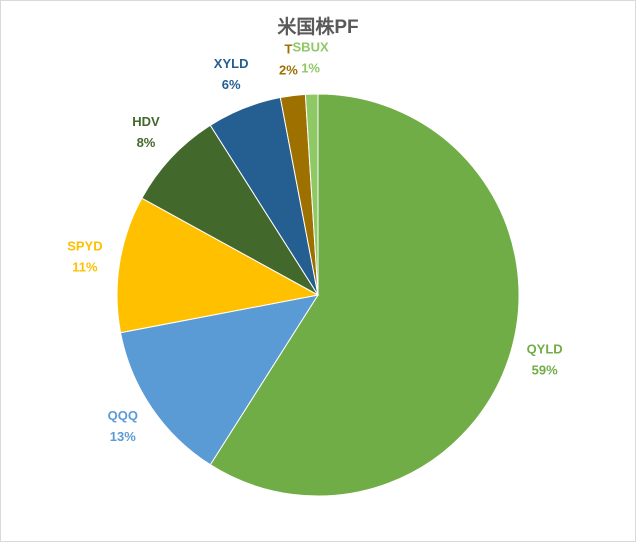 The height and width of the screenshot is (542, 636). What do you see at coordinates (123, 436) in the screenshot?
I see `value-label: 13%` at bounding box center [123, 436].